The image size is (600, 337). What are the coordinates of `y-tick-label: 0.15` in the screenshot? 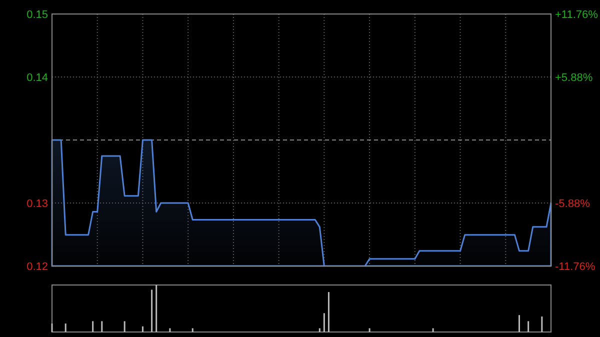 It's located at (37, 14).